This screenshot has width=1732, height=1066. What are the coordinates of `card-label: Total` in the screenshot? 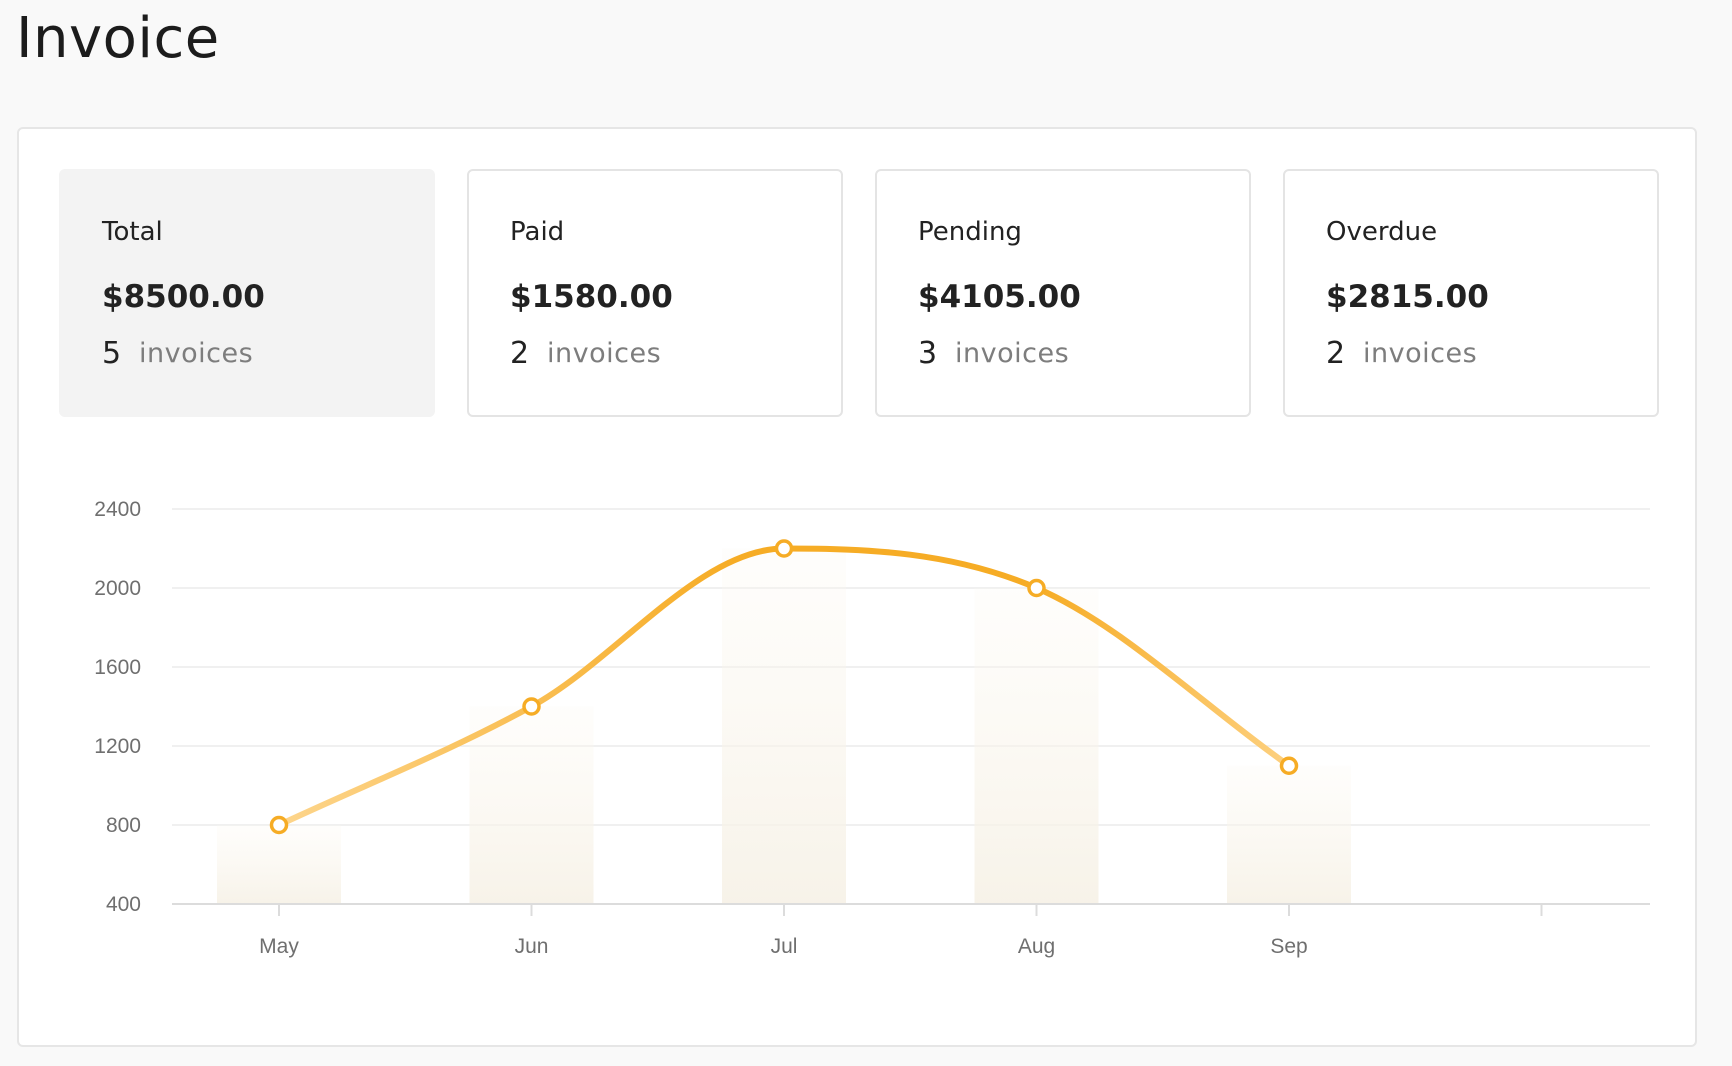 It's located at (132, 232).